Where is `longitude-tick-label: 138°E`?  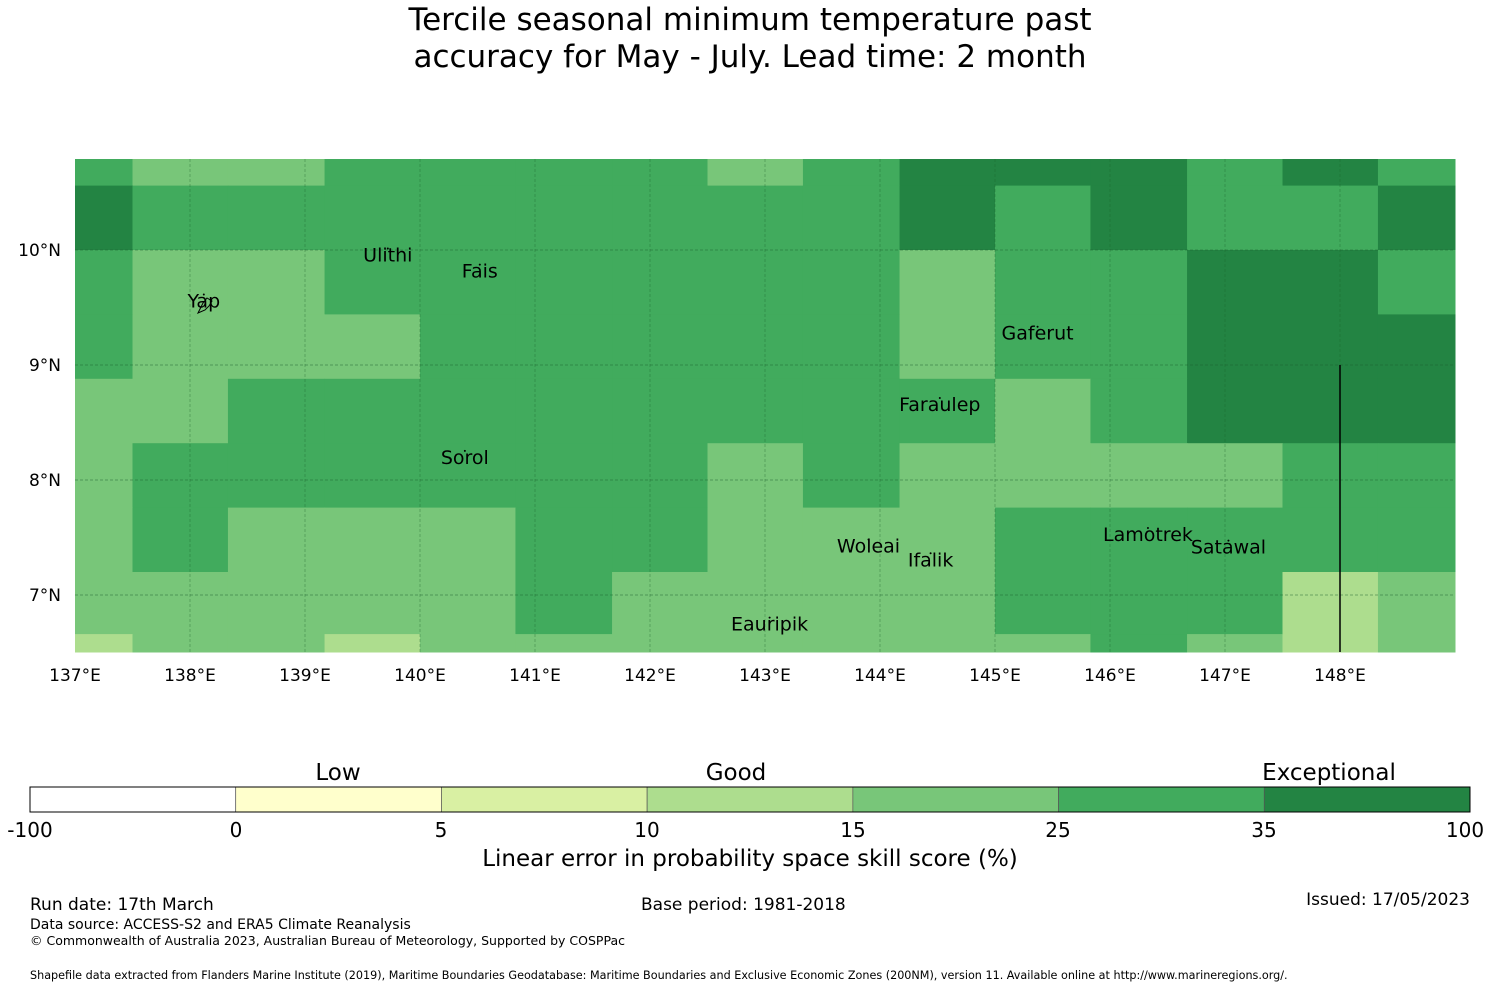
longitude-tick-label: 138°E is located at coordinates (190, 676).